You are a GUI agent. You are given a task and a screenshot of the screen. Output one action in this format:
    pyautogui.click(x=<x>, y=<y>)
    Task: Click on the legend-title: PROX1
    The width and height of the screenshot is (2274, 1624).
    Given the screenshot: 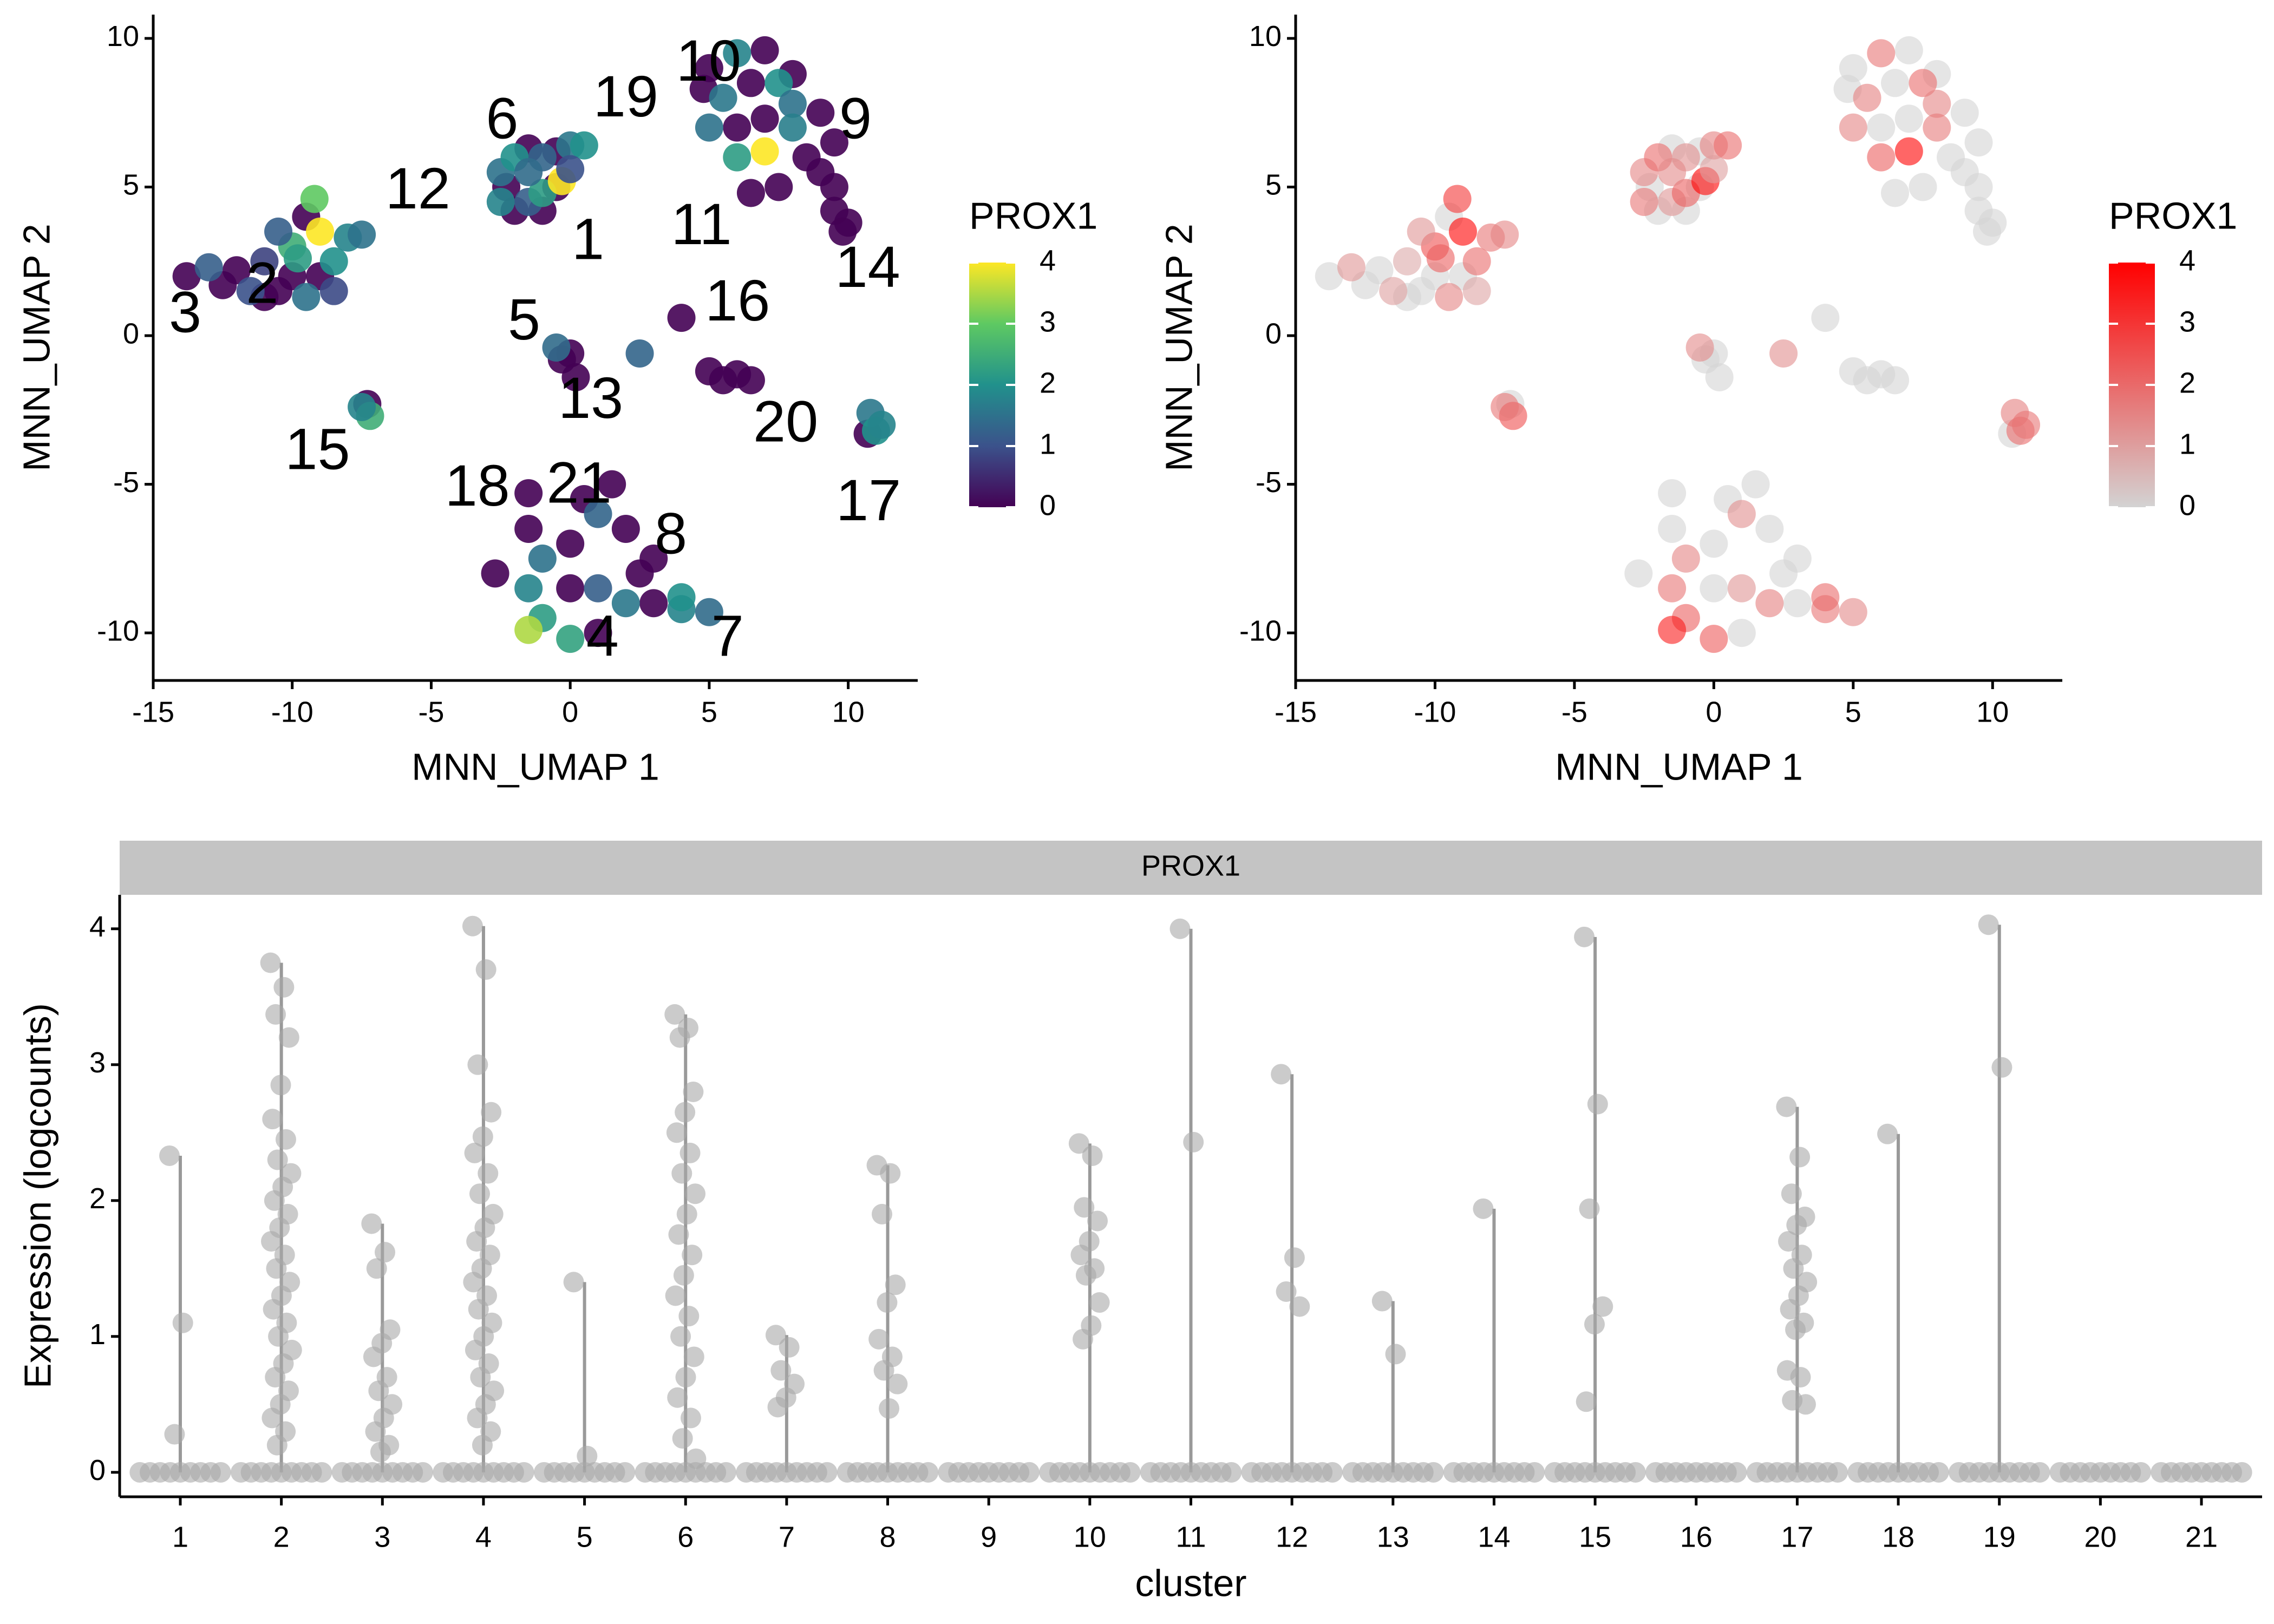 What is the action you would take?
    pyautogui.click(x=1033, y=215)
    